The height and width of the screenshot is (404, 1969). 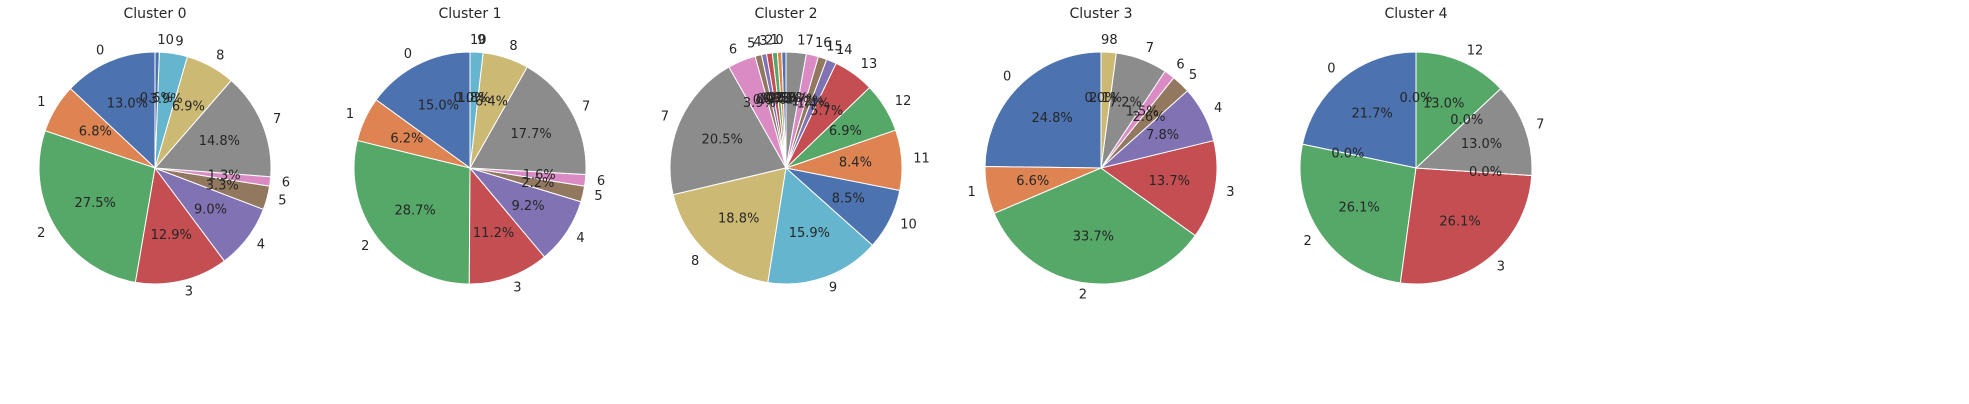 What do you see at coordinates (869, 64) in the screenshot?
I see `slice-label: 13` at bounding box center [869, 64].